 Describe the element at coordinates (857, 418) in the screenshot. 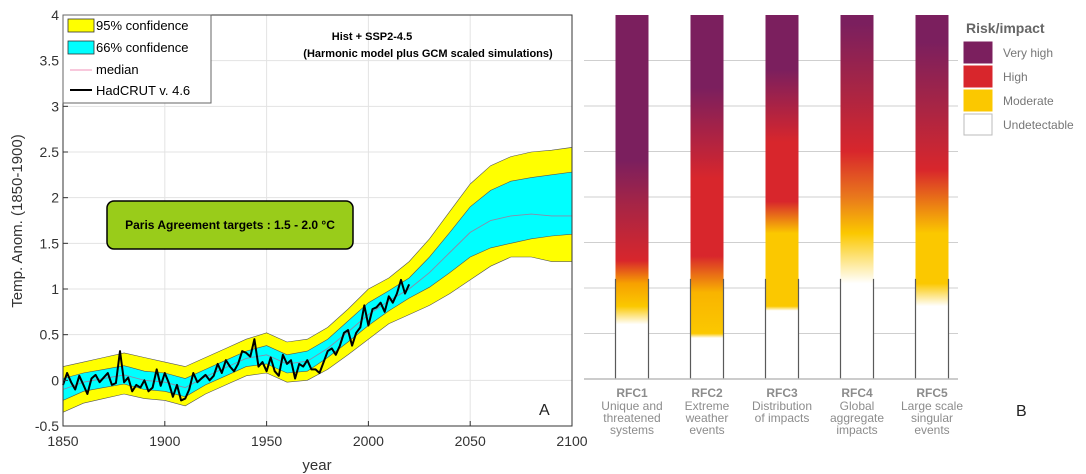

I see `category-description: aggregate` at that location.